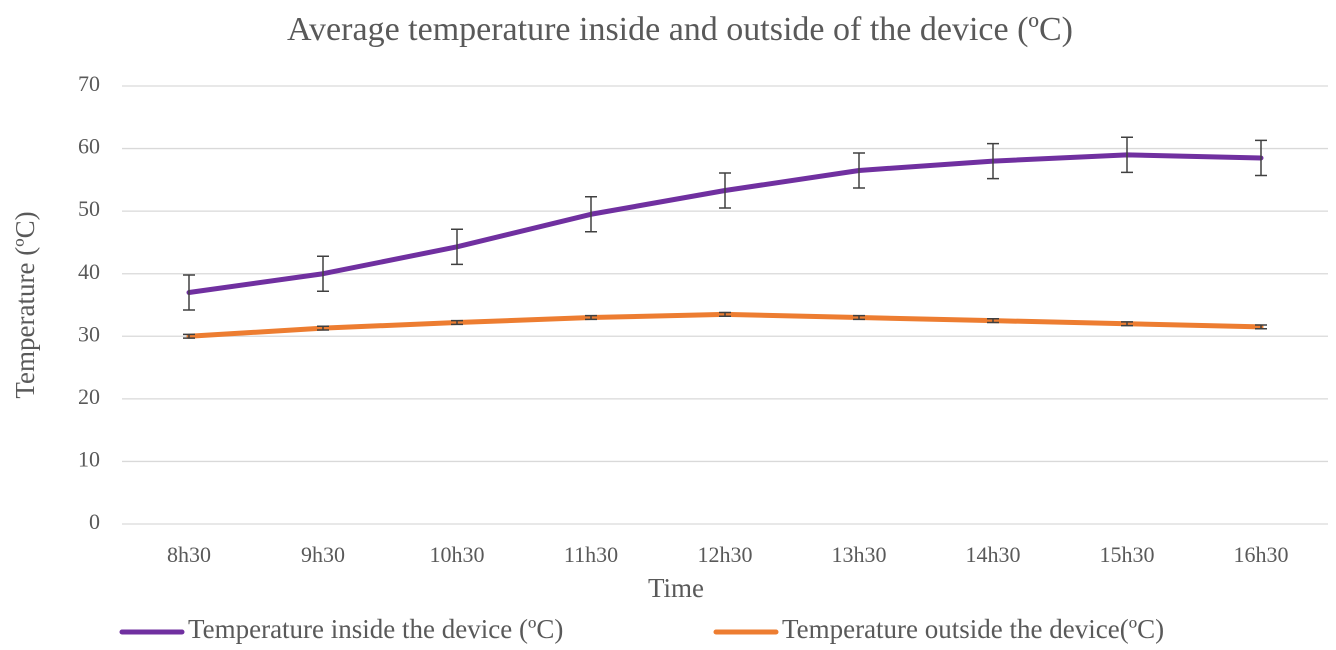 This screenshot has height=650, width=1336. What do you see at coordinates (89, 146) in the screenshot?
I see `y-tick-label: 60` at bounding box center [89, 146].